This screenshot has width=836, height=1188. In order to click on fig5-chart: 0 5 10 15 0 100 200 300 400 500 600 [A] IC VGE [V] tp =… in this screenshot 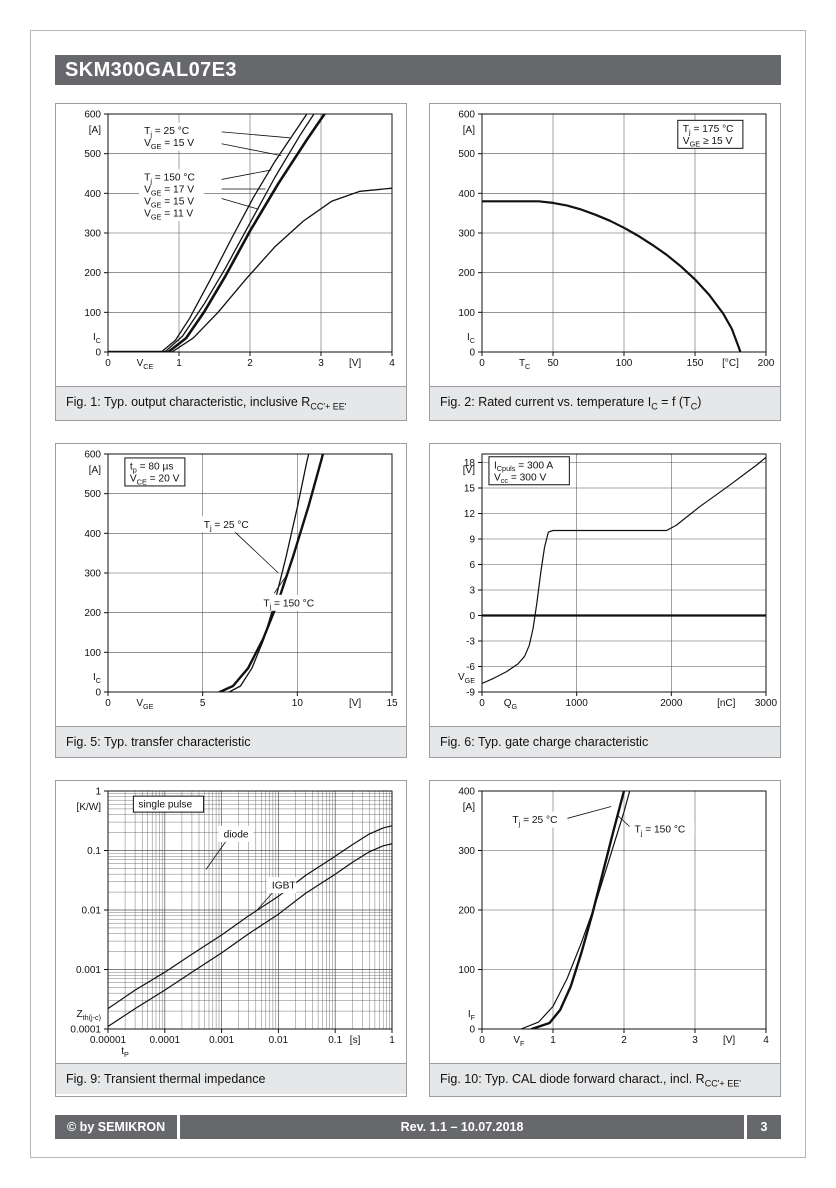, I will do `click(231, 585)`.